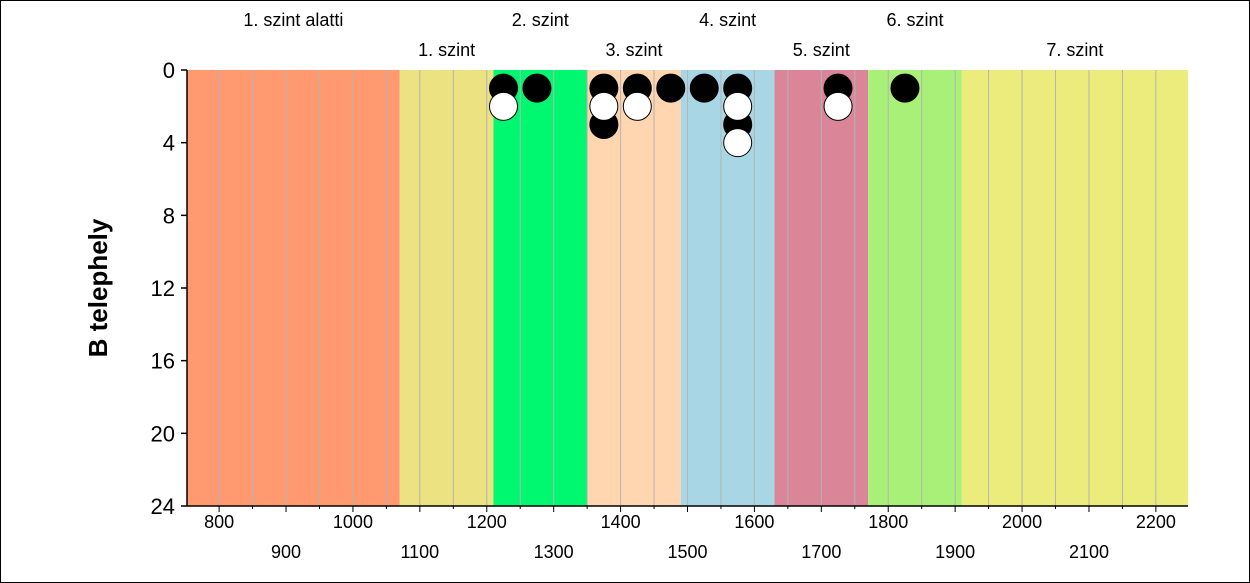 This screenshot has height=583, width=1250. I want to click on x-tick-label: 1000, so click(353, 522).